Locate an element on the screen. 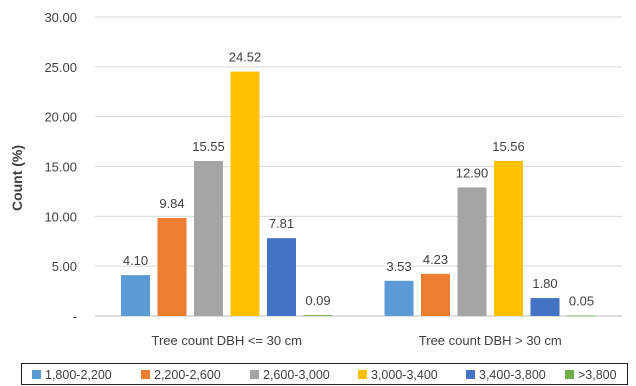  data-label: 1.80 is located at coordinates (544, 283).